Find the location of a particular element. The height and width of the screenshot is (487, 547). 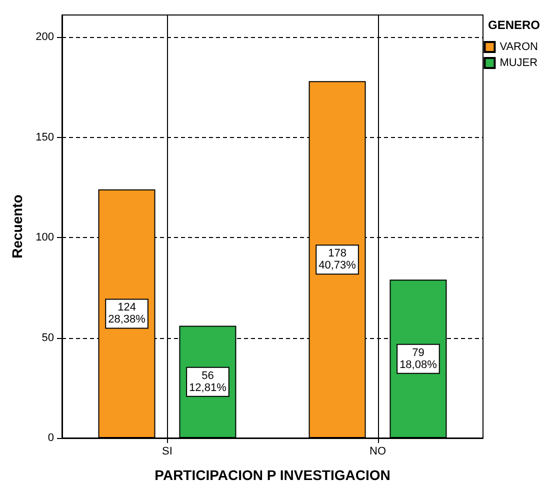

legend-label: MUJER is located at coordinates (519, 63).